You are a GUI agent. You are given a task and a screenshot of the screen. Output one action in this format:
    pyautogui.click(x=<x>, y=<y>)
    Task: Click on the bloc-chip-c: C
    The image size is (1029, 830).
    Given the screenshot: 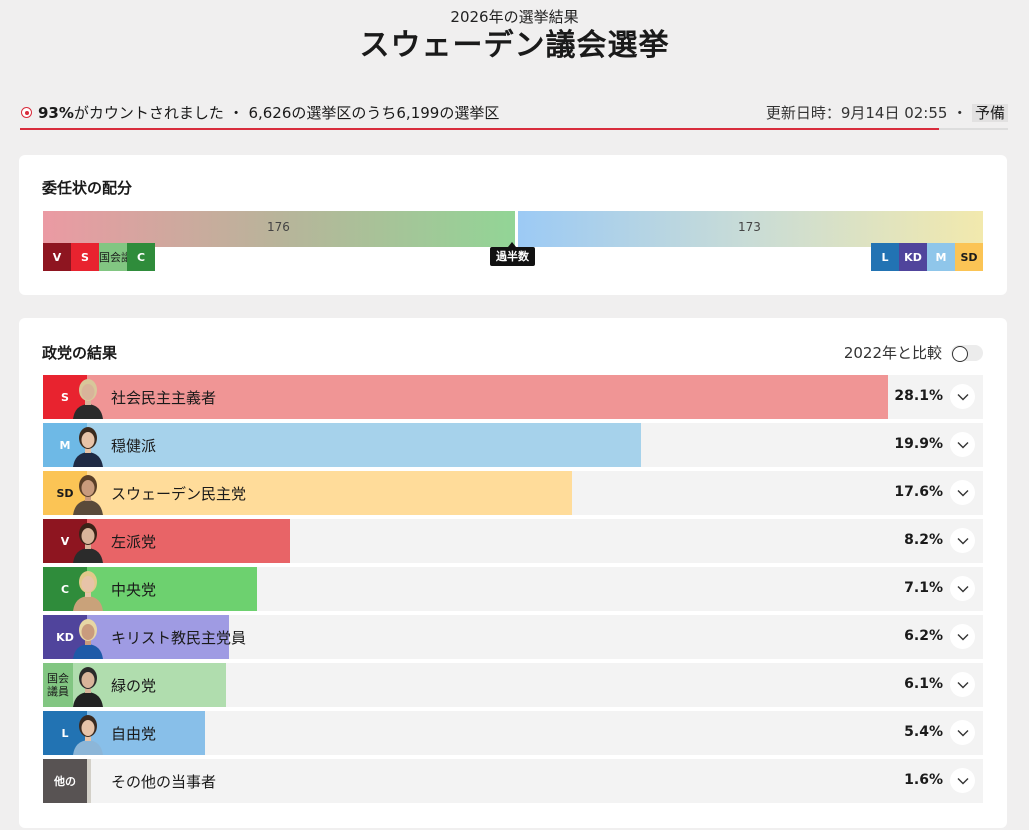 What is the action you would take?
    pyautogui.click(x=141, y=257)
    